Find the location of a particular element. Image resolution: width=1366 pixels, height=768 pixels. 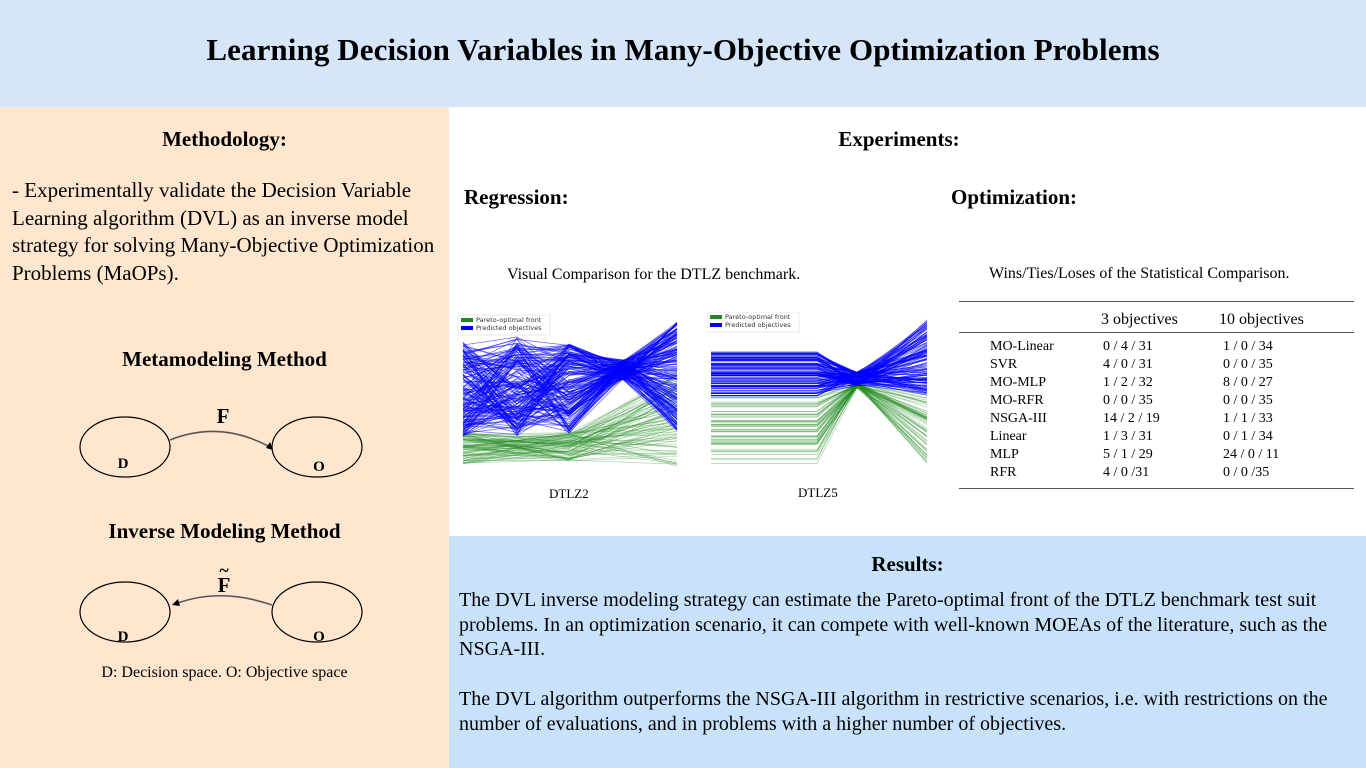

col-header-3obj: 3 objectives is located at coordinates (1139, 319).